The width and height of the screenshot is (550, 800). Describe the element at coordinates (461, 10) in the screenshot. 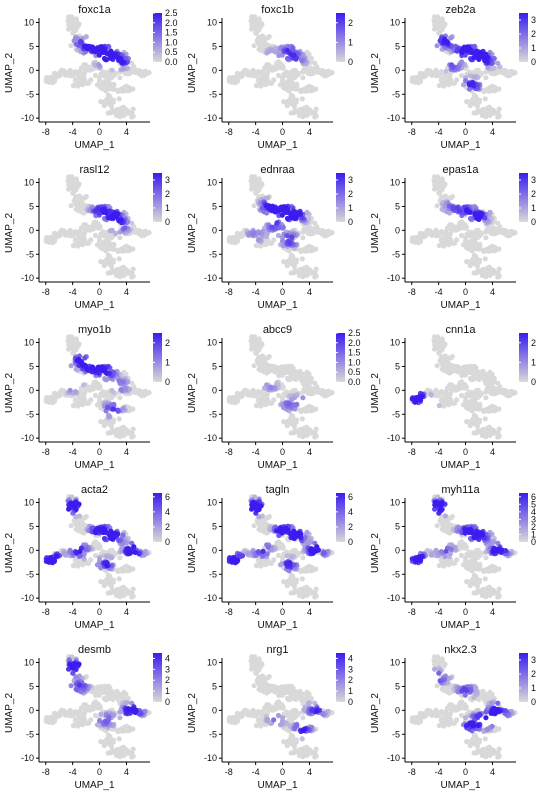

I see `panel-title: zeb2a` at that location.